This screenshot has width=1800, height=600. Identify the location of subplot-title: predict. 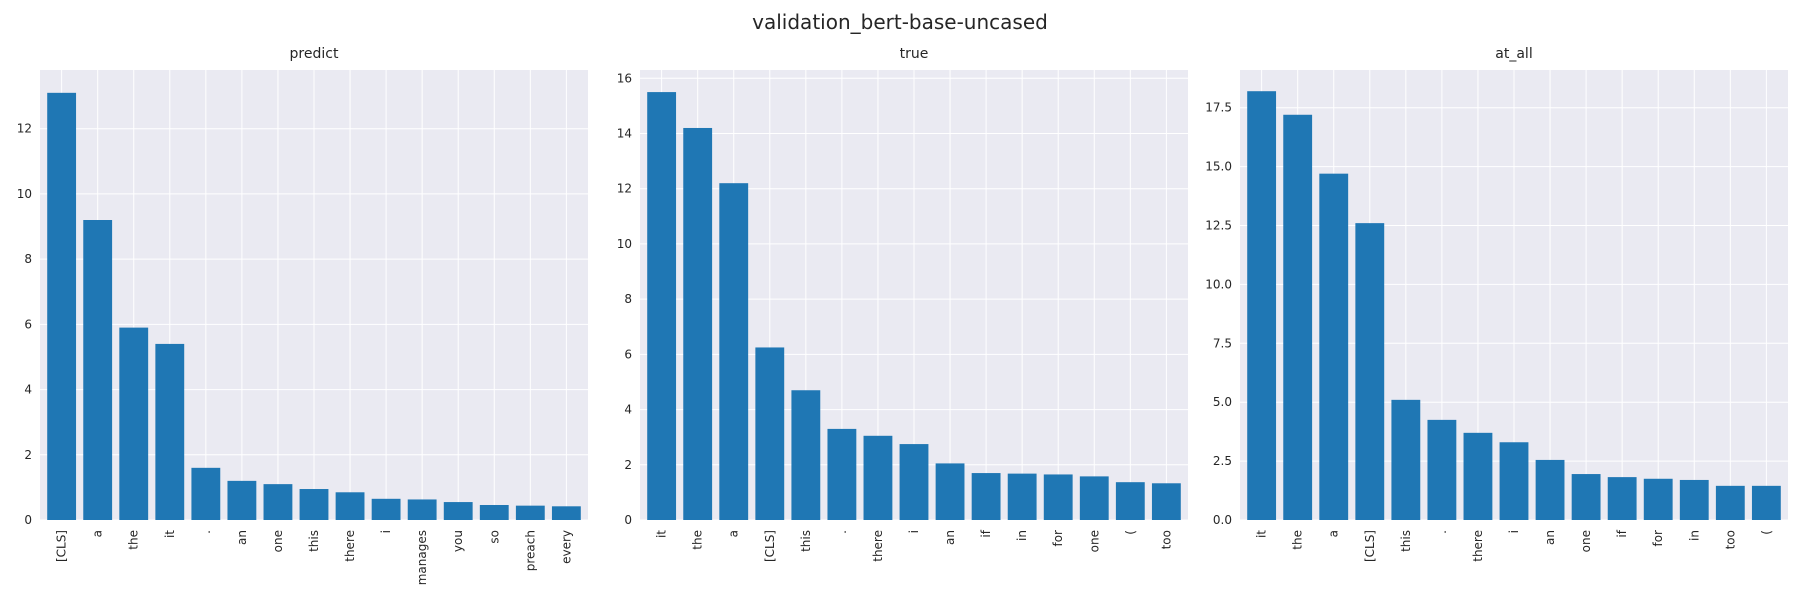
(314, 54).